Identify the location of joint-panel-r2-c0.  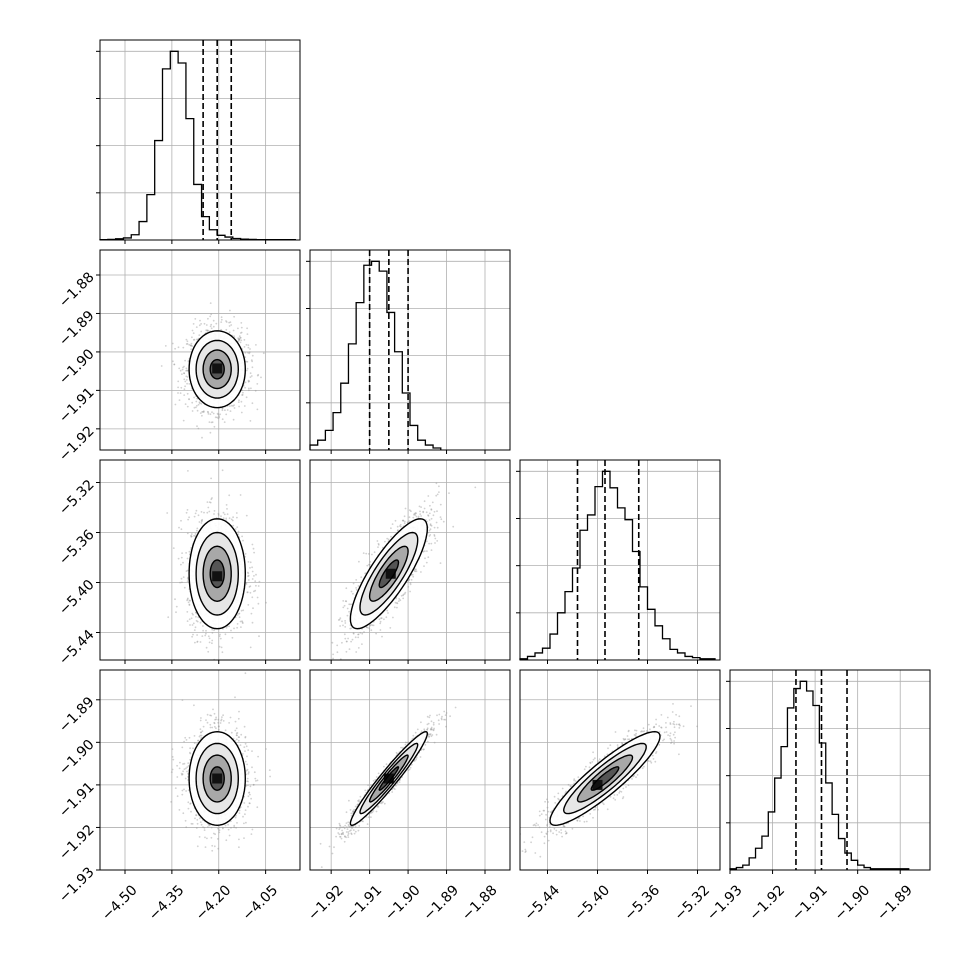
(198, 561).